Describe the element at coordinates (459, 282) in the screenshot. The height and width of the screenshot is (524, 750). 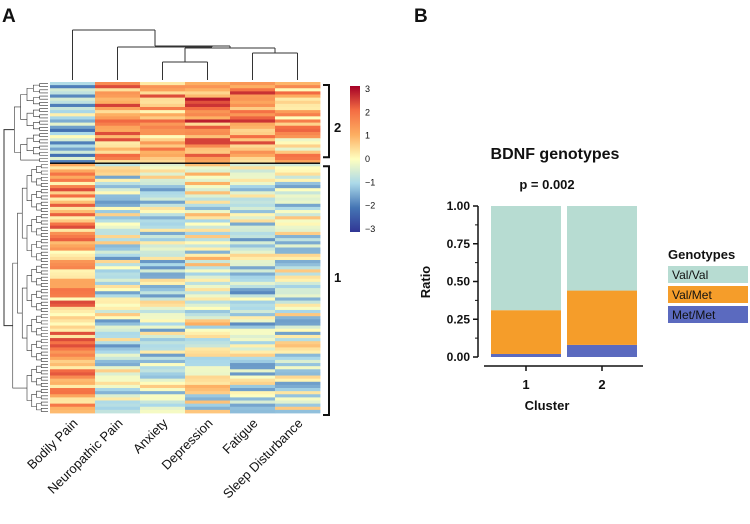
I see `y-tick-label: 0.50` at that location.